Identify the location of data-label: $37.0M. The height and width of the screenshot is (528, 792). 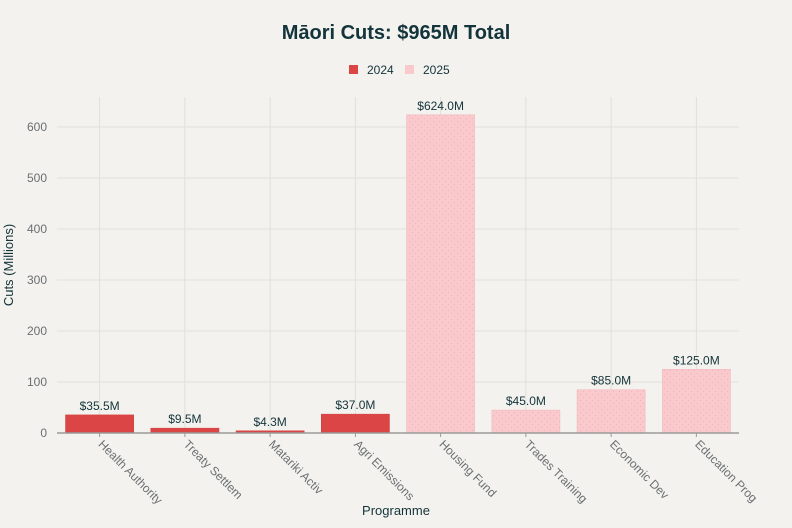
(355, 405).